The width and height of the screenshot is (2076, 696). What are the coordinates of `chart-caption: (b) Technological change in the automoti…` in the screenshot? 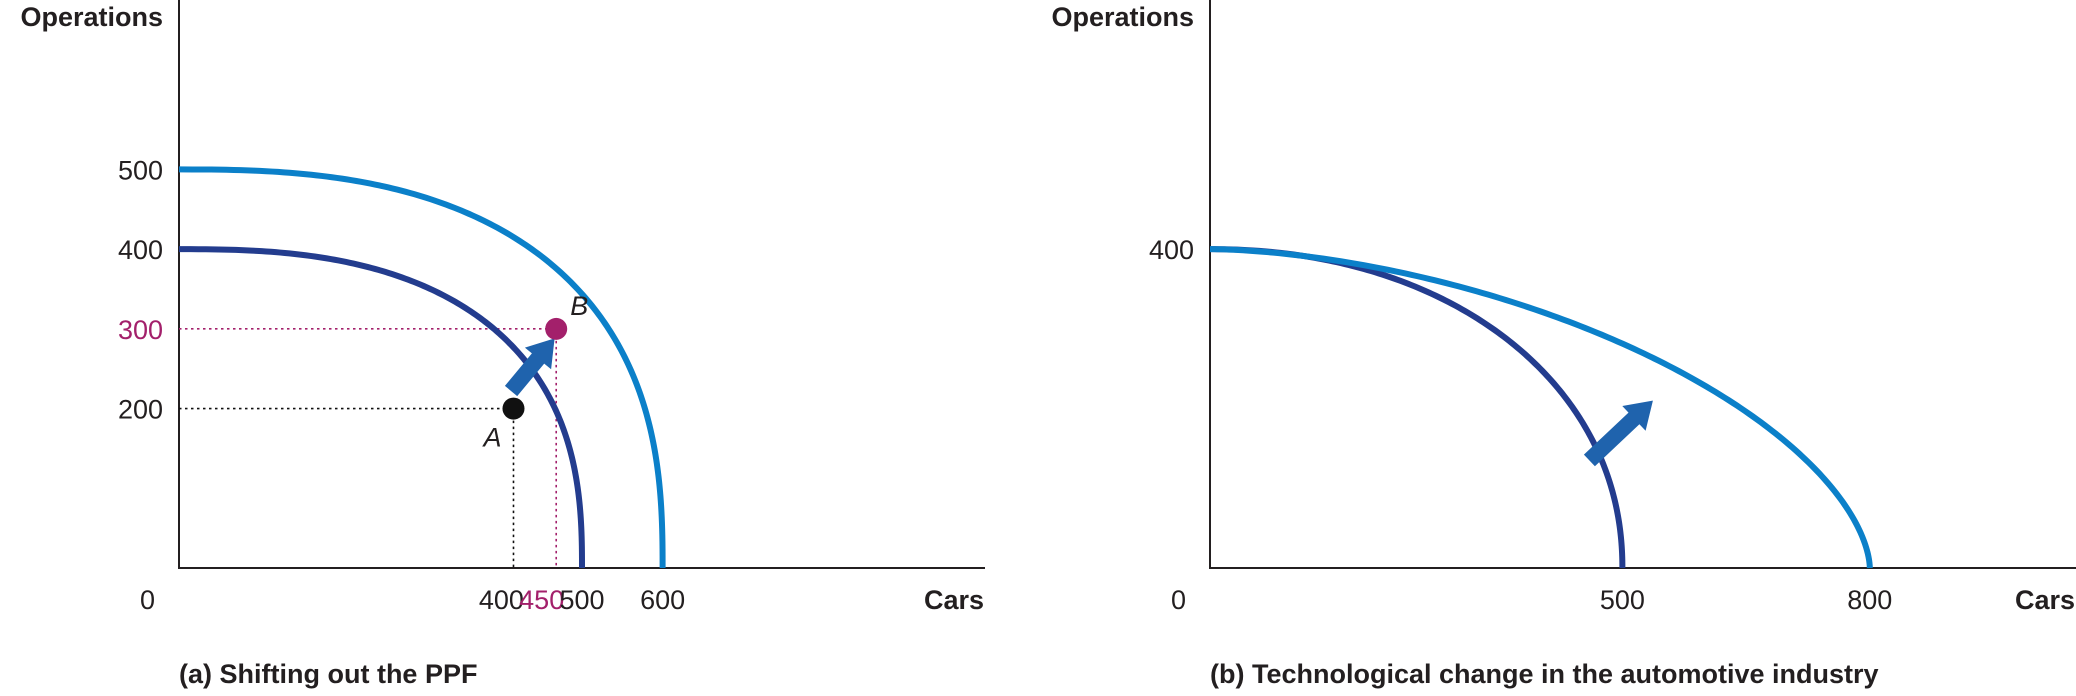 It's located at (1544, 674).